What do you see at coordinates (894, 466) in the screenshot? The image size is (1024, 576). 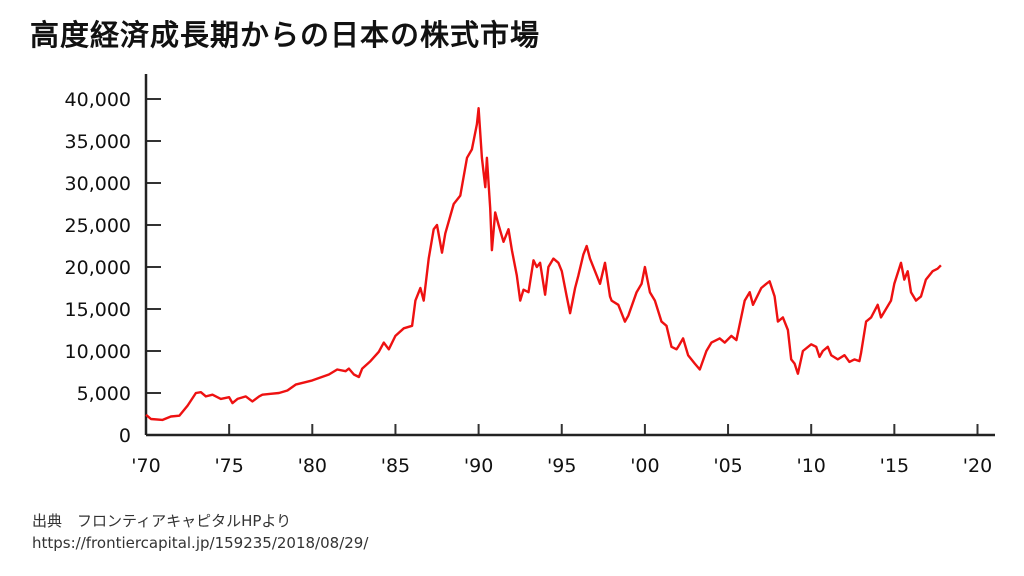 I see `x-tick-label: '15` at bounding box center [894, 466].